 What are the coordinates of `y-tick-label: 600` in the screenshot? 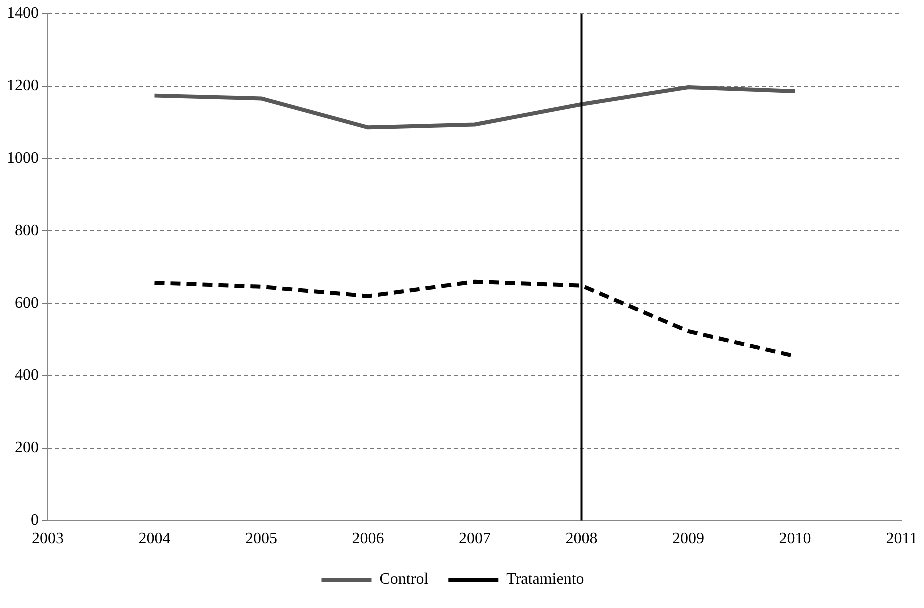 It's located at (27, 303).